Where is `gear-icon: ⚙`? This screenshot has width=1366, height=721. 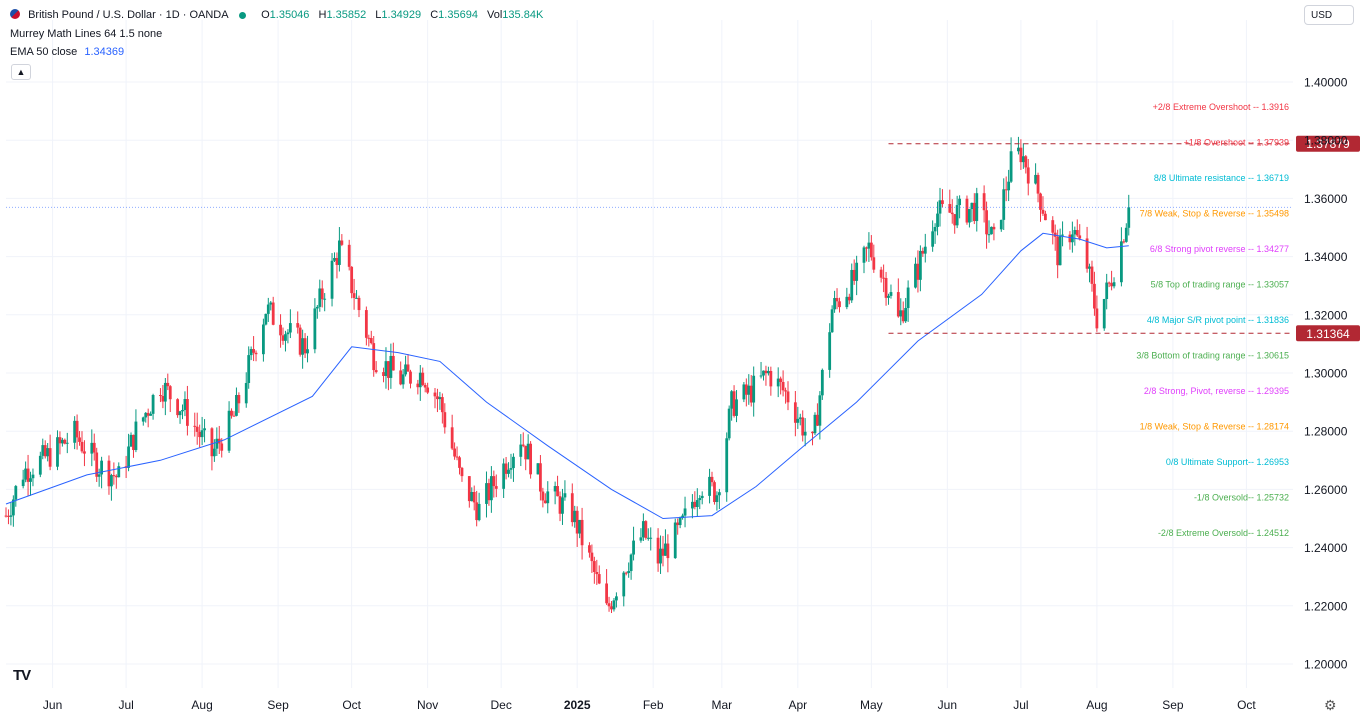
gear-icon: ⚙ is located at coordinates (1330, 705).